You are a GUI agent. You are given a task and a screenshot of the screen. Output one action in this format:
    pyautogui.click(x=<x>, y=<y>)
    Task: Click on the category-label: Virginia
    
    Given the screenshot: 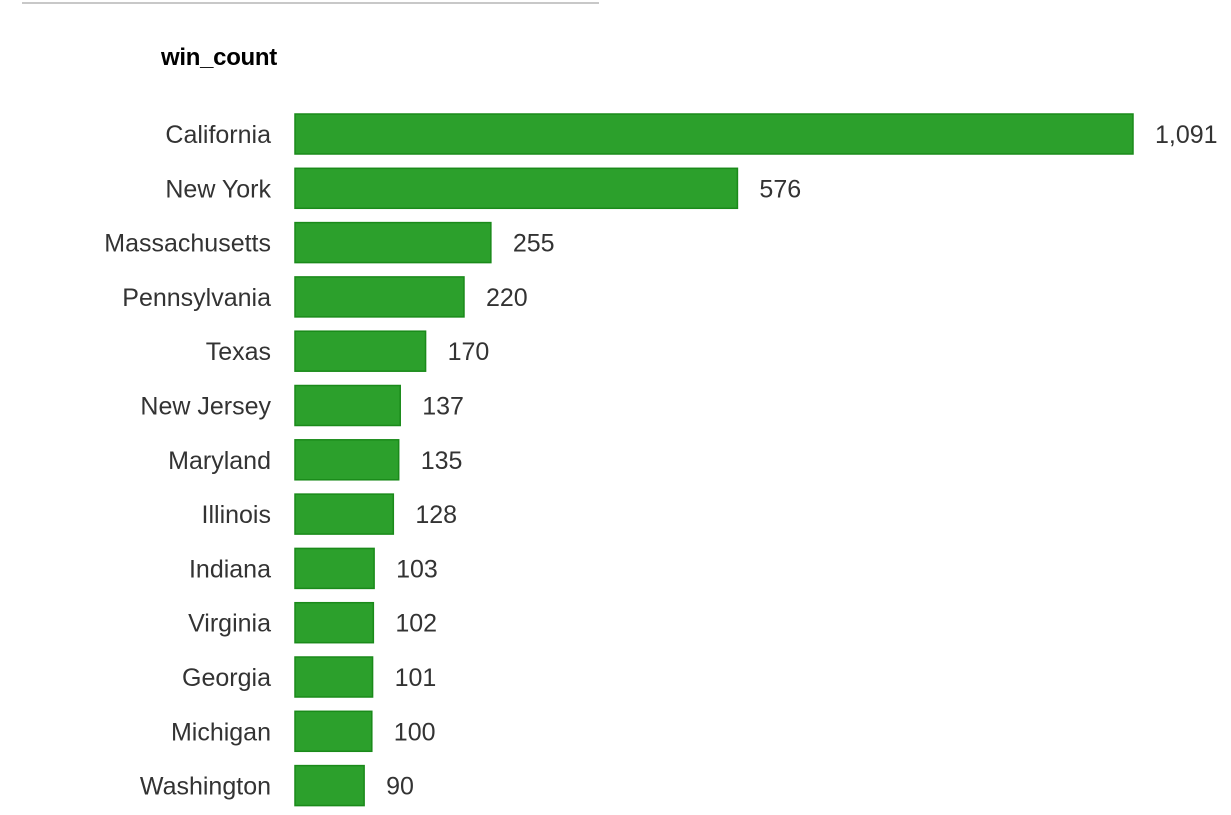 What is the action you would take?
    pyautogui.click(x=229, y=624)
    